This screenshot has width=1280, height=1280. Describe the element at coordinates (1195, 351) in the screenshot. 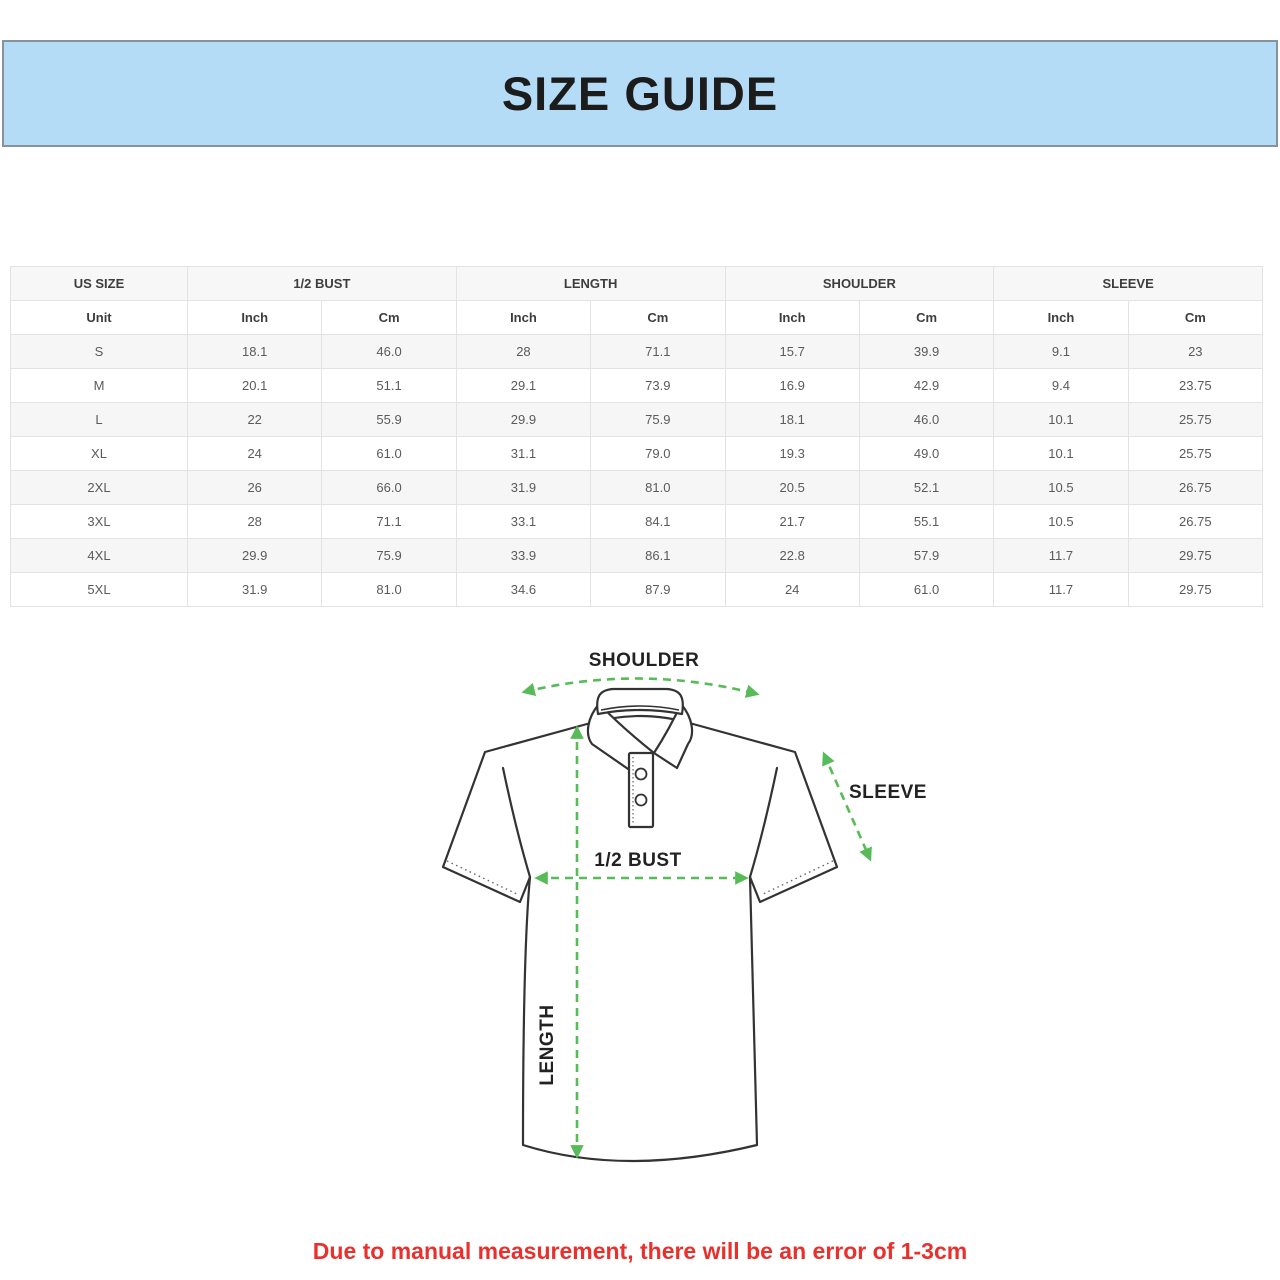

I see `measurement-cell: 23` at that location.